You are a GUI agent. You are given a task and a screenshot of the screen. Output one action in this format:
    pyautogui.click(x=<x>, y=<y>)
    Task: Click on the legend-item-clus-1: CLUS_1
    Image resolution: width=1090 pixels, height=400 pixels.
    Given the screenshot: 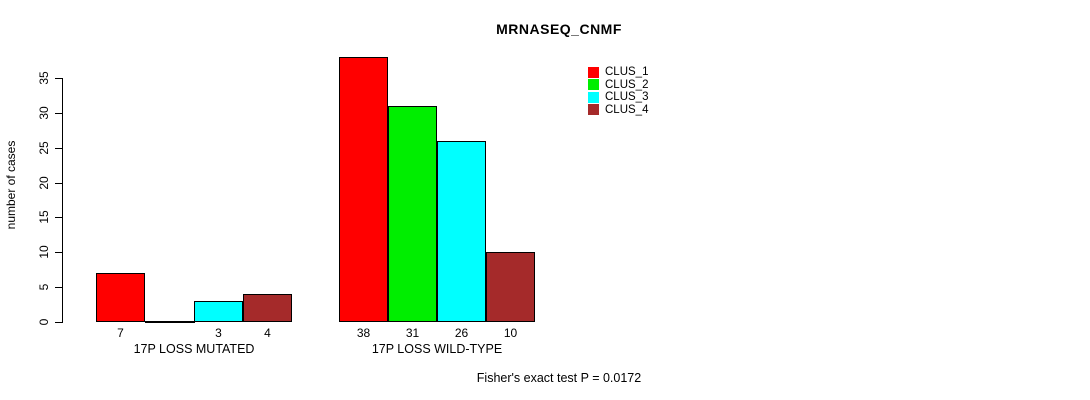 What is the action you would take?
    pyautogui.click(x=618, y=72)
    